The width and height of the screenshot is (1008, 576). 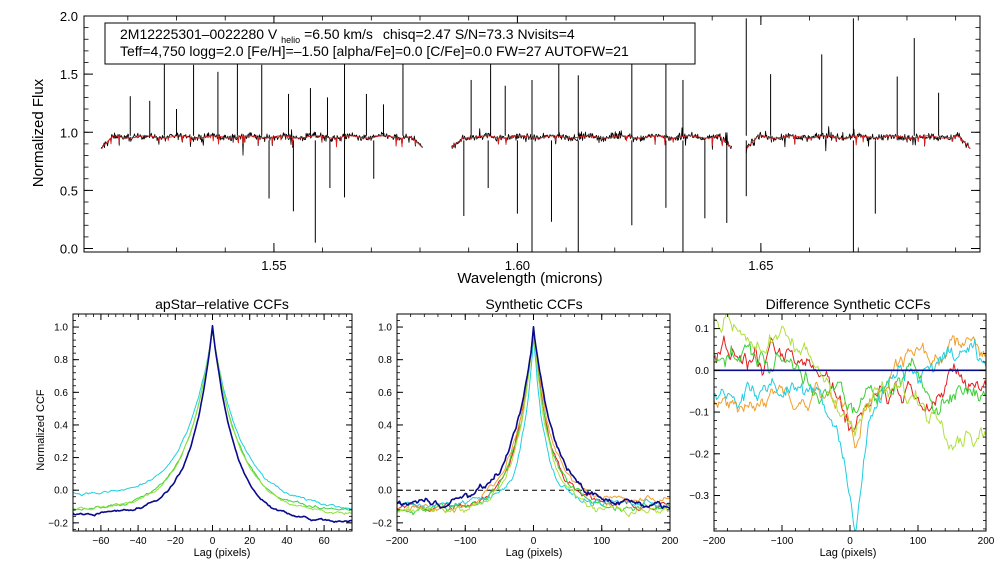 I want to click on difference-ccf-title: Difference Synthetic CCFs, so click(x=848, y=304).